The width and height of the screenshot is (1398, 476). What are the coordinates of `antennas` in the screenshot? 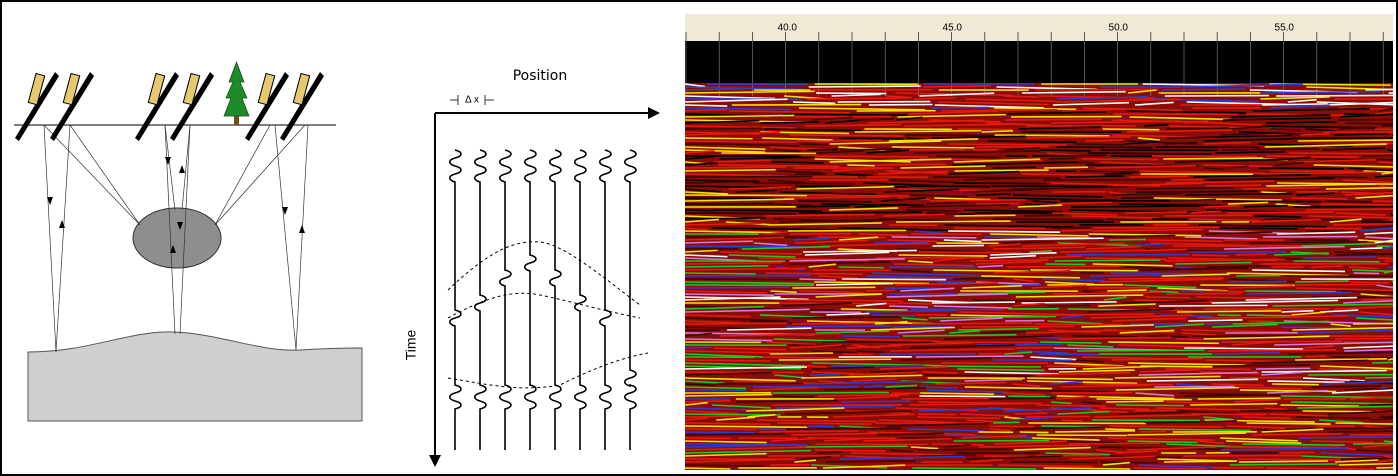 It's located at (169, 106).